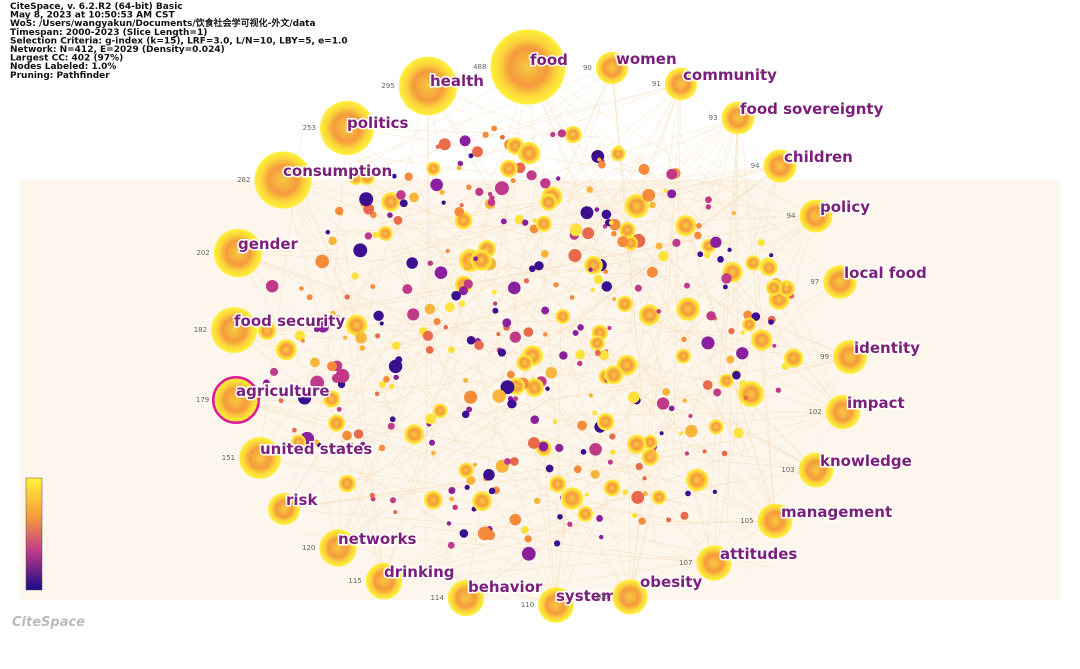 The height and width of the screenshot is (669, 1080). What do you see at coordinates (60, 76) in the screenshot?
I see `header-line: Pruning: Pathfinder` at bounding box center [60, 76].